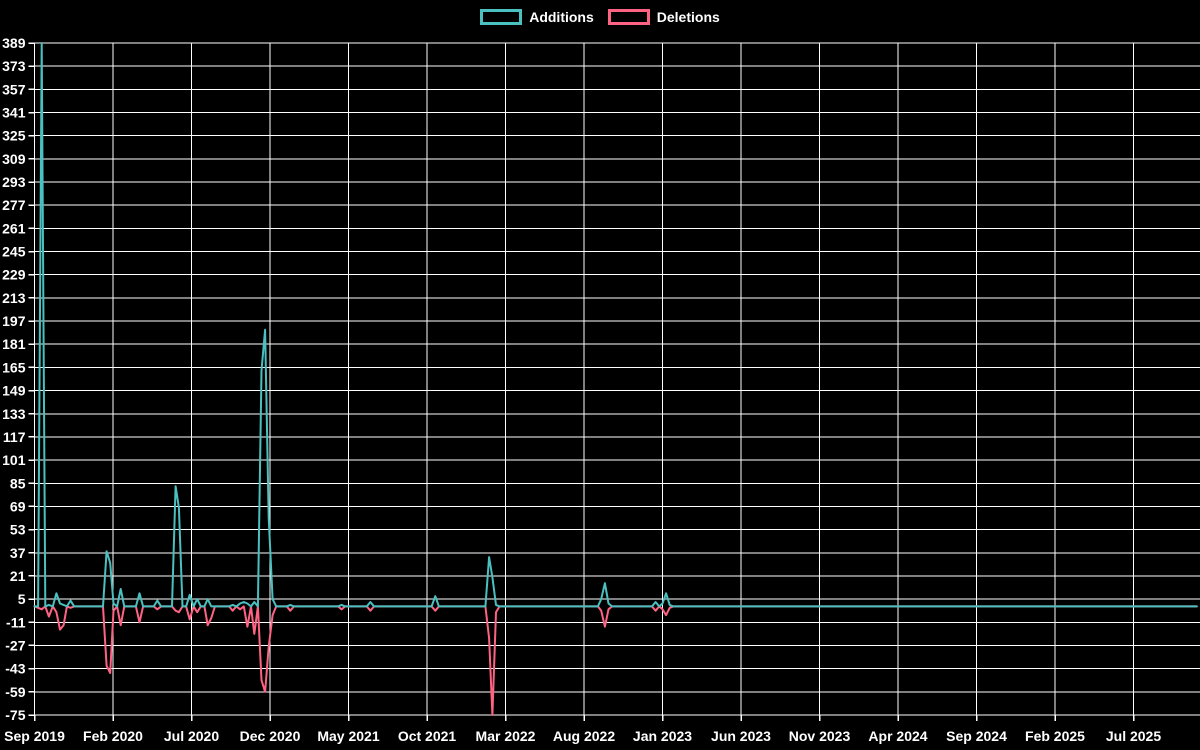  I want to click on x-tick-label: Oct 2021, so click(427, 736).